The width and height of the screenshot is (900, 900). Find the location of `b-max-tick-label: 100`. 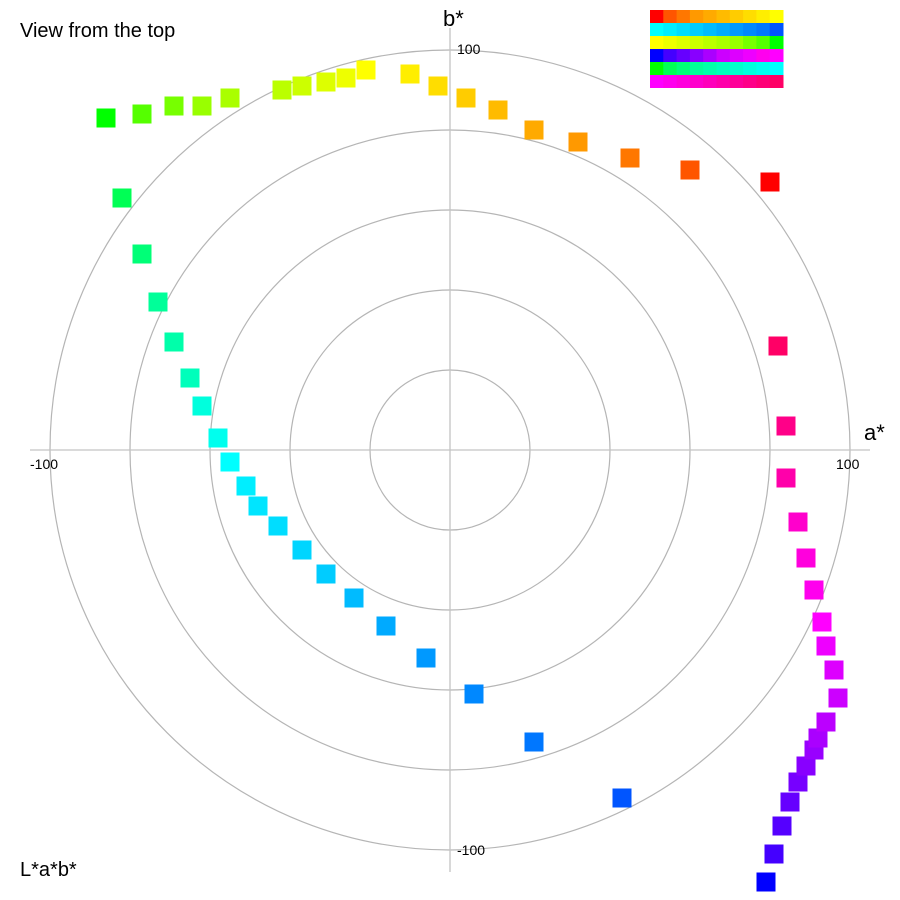

b-max-tick-label: 100 is located at coordinates (469, 49).